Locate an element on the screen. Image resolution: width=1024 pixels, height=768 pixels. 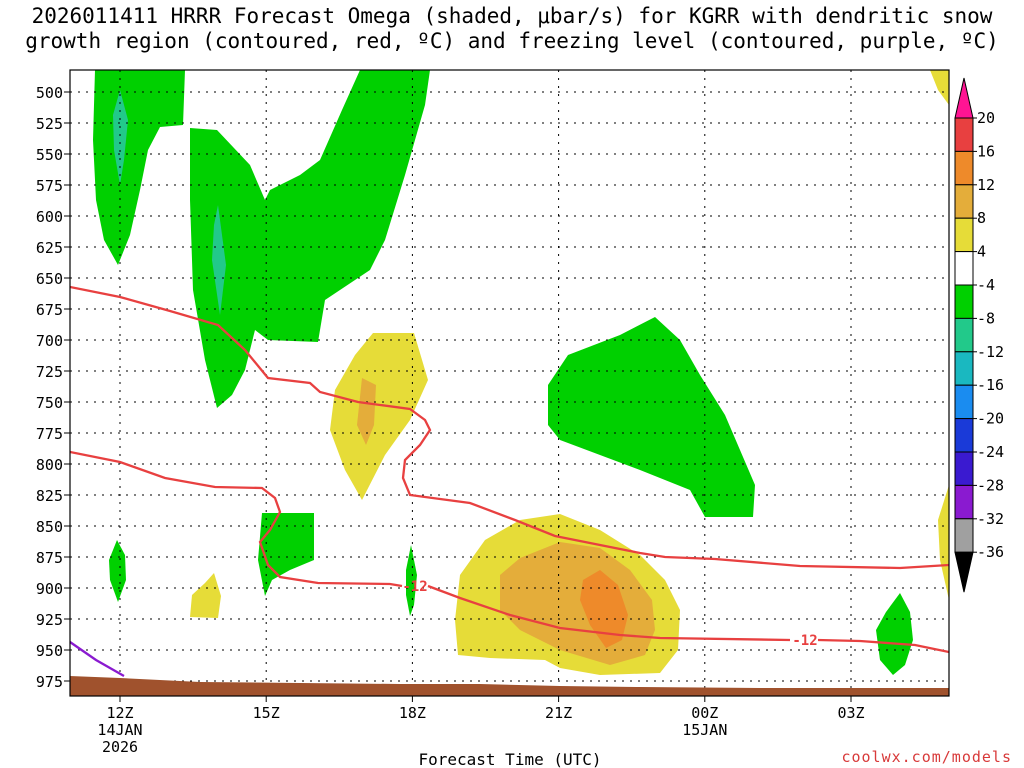
omega-region-lightorange is located at coordinates (366, 411).